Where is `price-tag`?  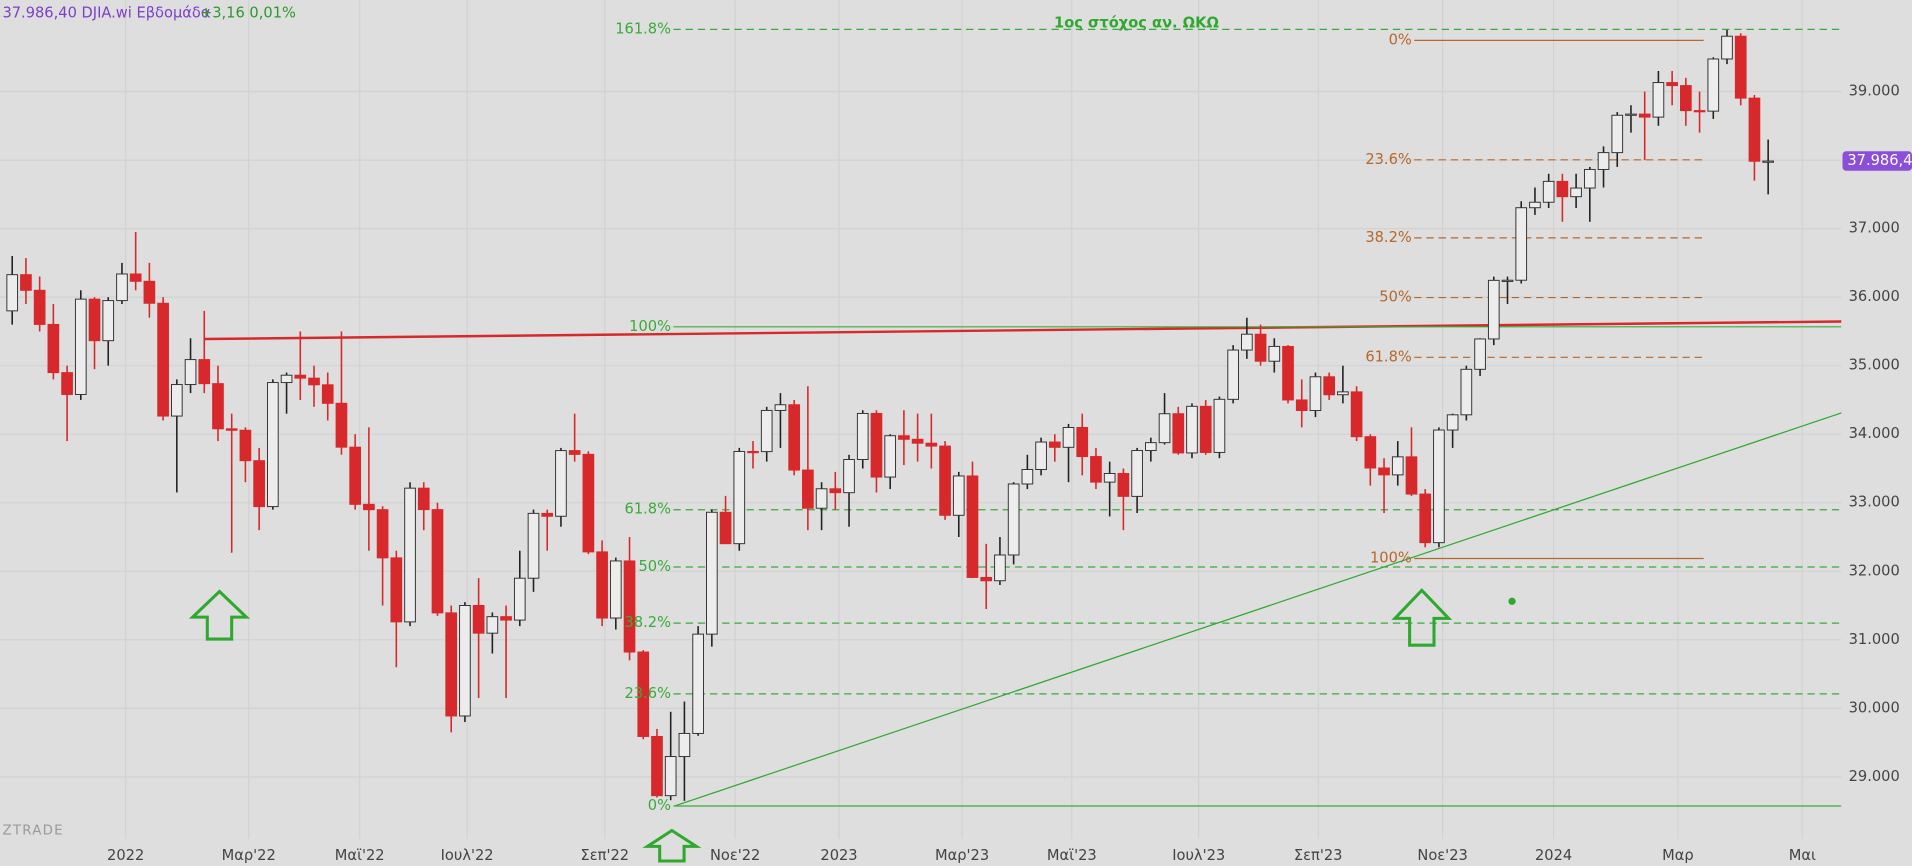 price-tag is located at coordinates (1877, 161).